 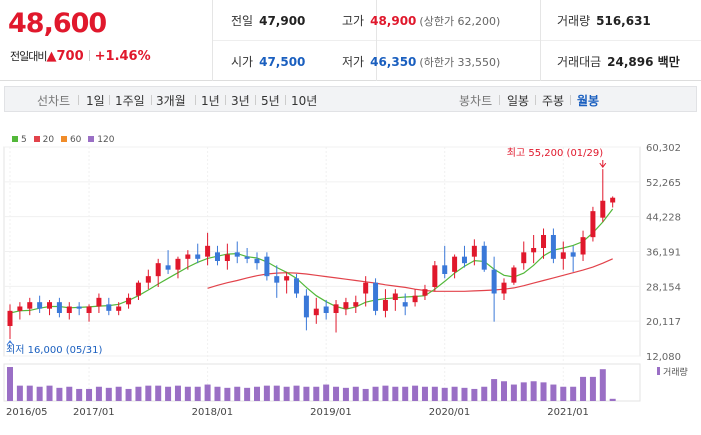 What do you see at coordinates (282, 21) in the screenshot?
I see `prev-close-value: 47,900` at bounding box center [282, 21].